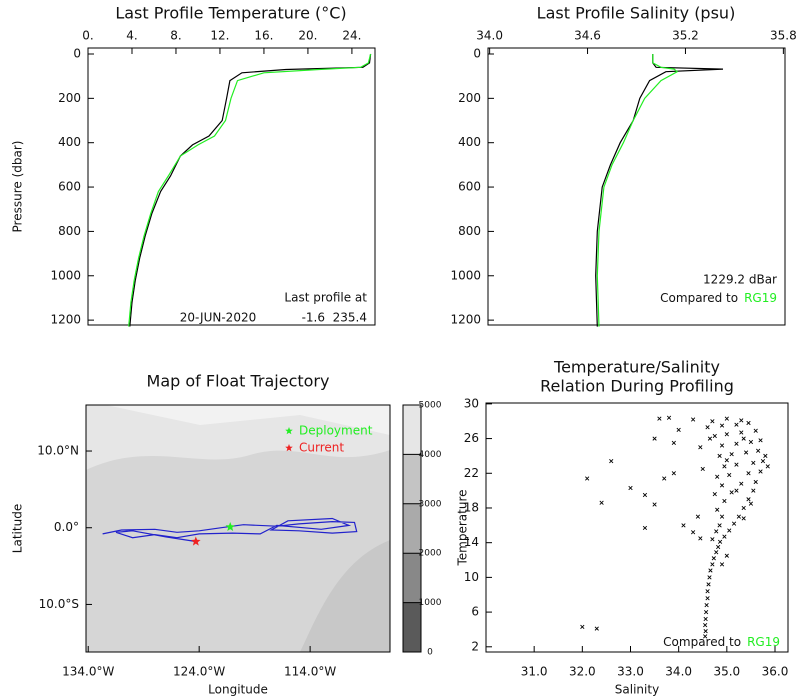 This screenshot has height=700, width=800. Describe the element at coordinates (702, 642) in the screenshot. I see `annotation-text: Compared to` at that location.